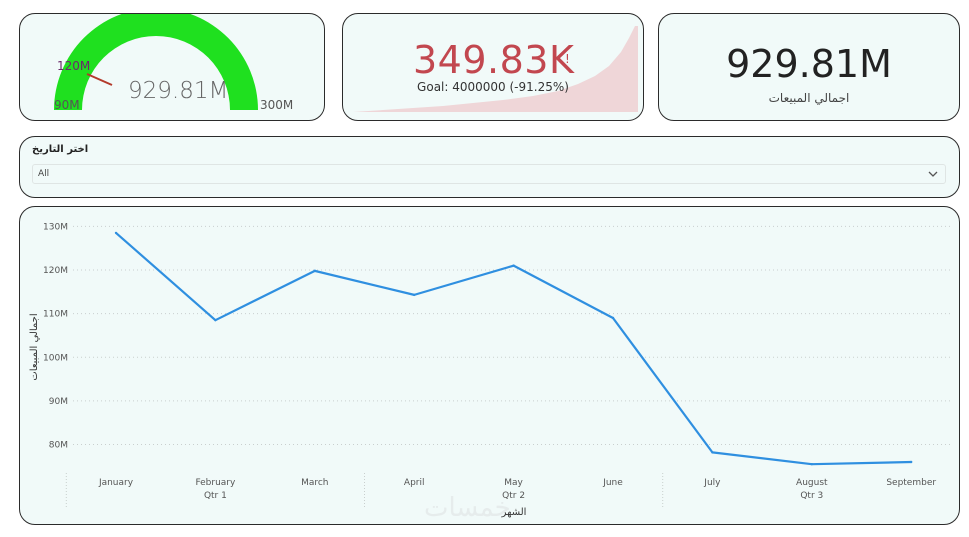 The image size is (969, 537). What do you see at coordinates (58, 402) in the screenshot?
I see `y-tick-label: 90M` at bounding box center [58, 402].